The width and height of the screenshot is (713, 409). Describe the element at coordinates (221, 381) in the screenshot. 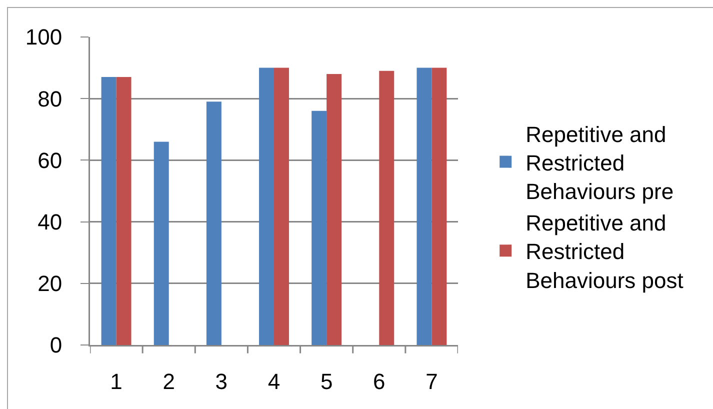

I see `x-tick-label: 3` at that location.